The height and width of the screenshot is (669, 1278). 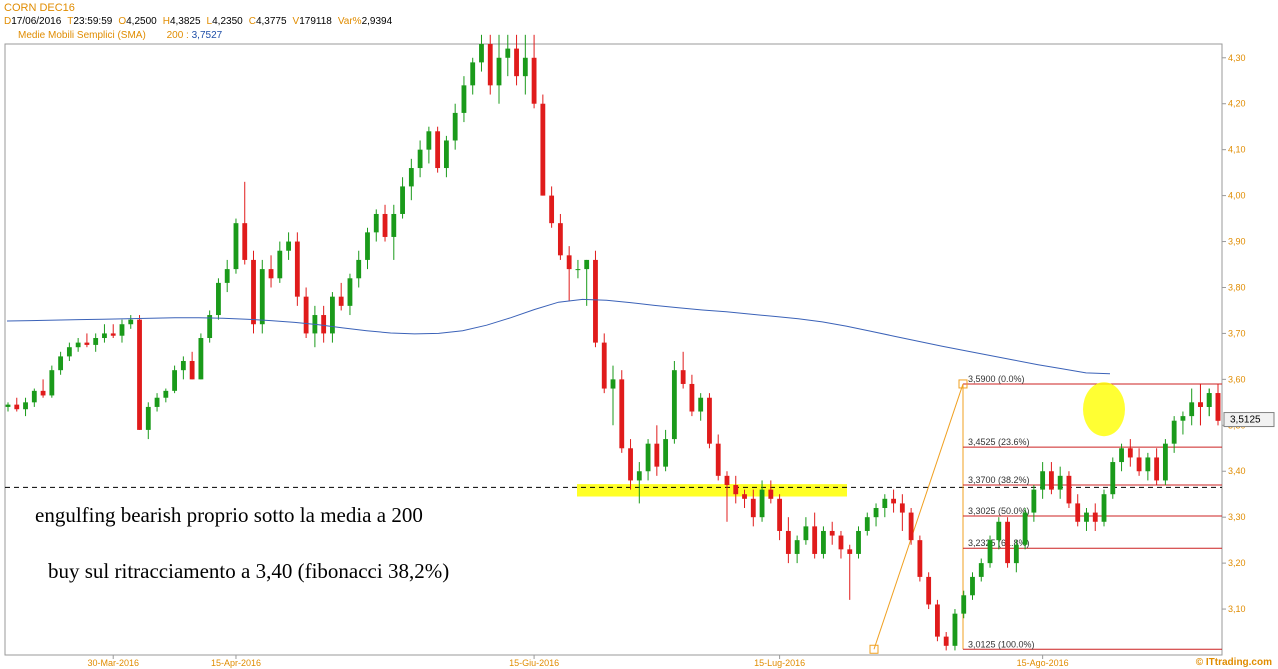 What do you see at coordinates (874, 649) in the screenshot?
I see `fib-anchor-low` at bounding box center [874, 649].